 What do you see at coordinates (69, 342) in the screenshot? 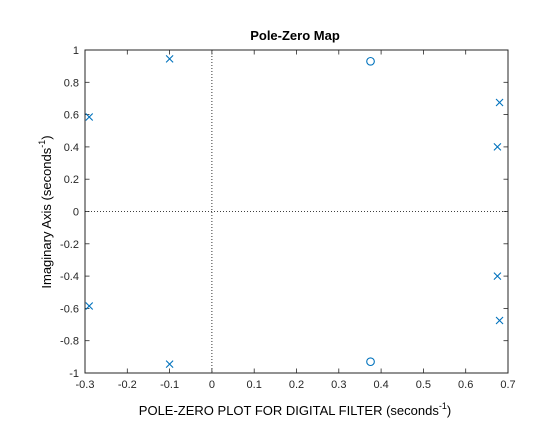
I see `y-tick-label: -0.8` at bounding box center [69, 342].